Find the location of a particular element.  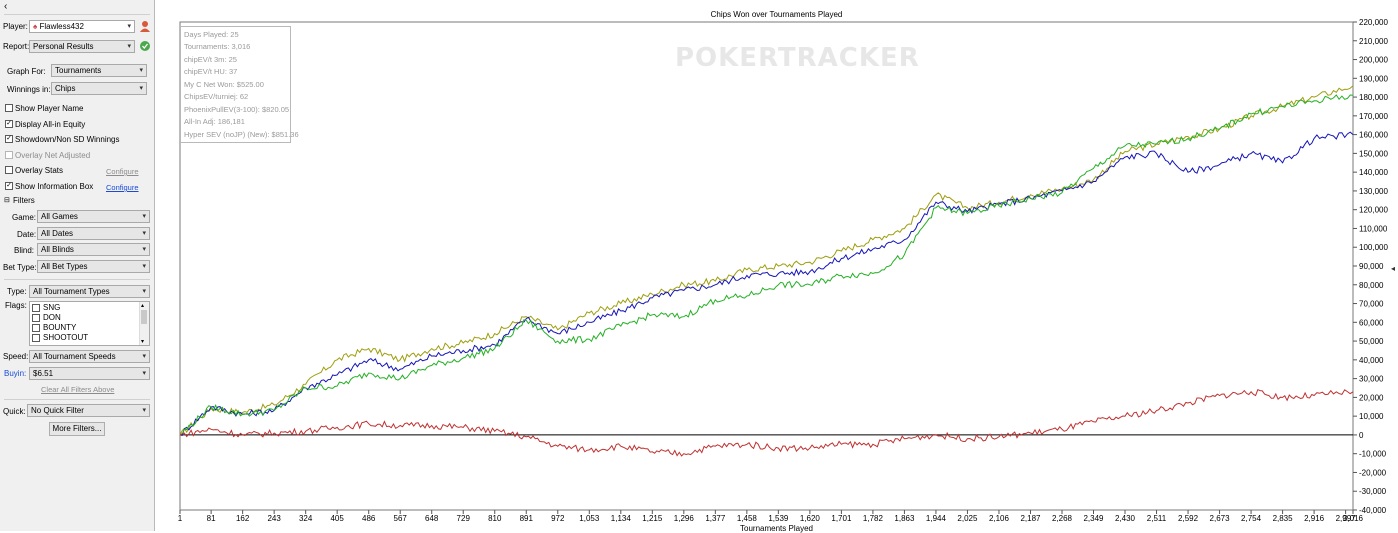

y-tick-label: 220,000 is located at coordinates (1373, 22).